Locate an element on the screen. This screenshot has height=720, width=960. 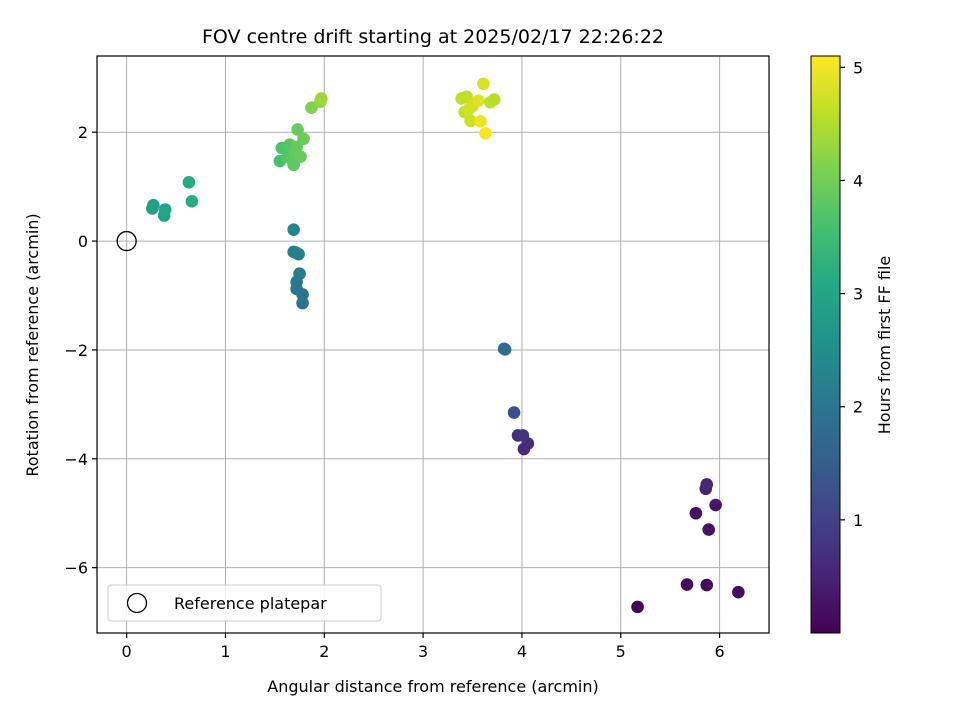
y-tick-label: 0 is located at coordinates (83, 241).